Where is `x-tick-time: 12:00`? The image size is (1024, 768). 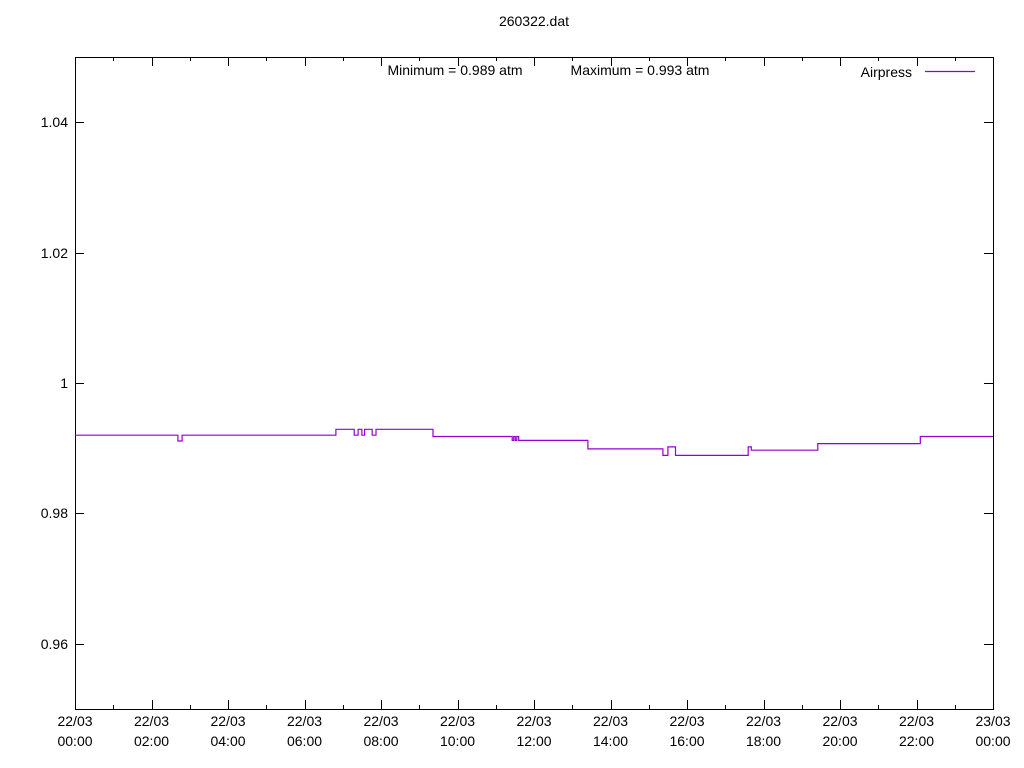 x-tick-time: 12:00 is located at coordinates (534, 741).